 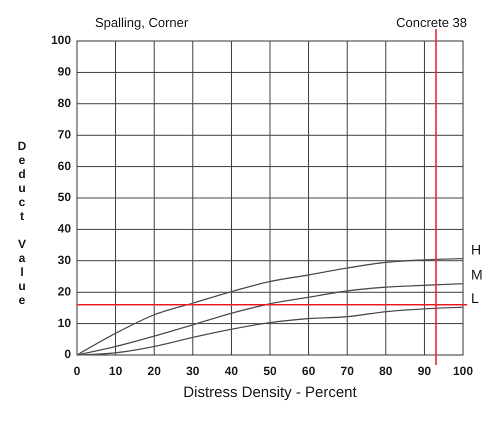 I want to click on x-tick-label: 10, so click(x=115, y=371).